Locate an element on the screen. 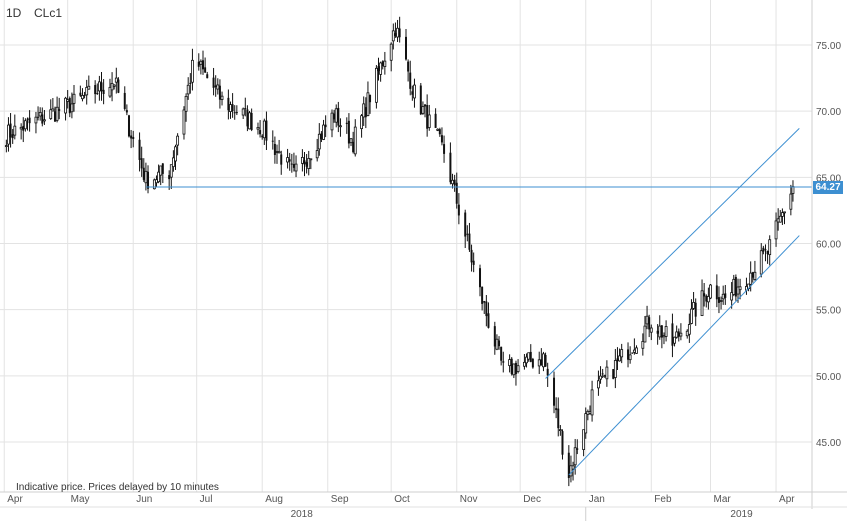 Image resolution: width=847 pixels, height=521 pixels. y-tick-label: 60.00 is located at coordinates (828, 245).